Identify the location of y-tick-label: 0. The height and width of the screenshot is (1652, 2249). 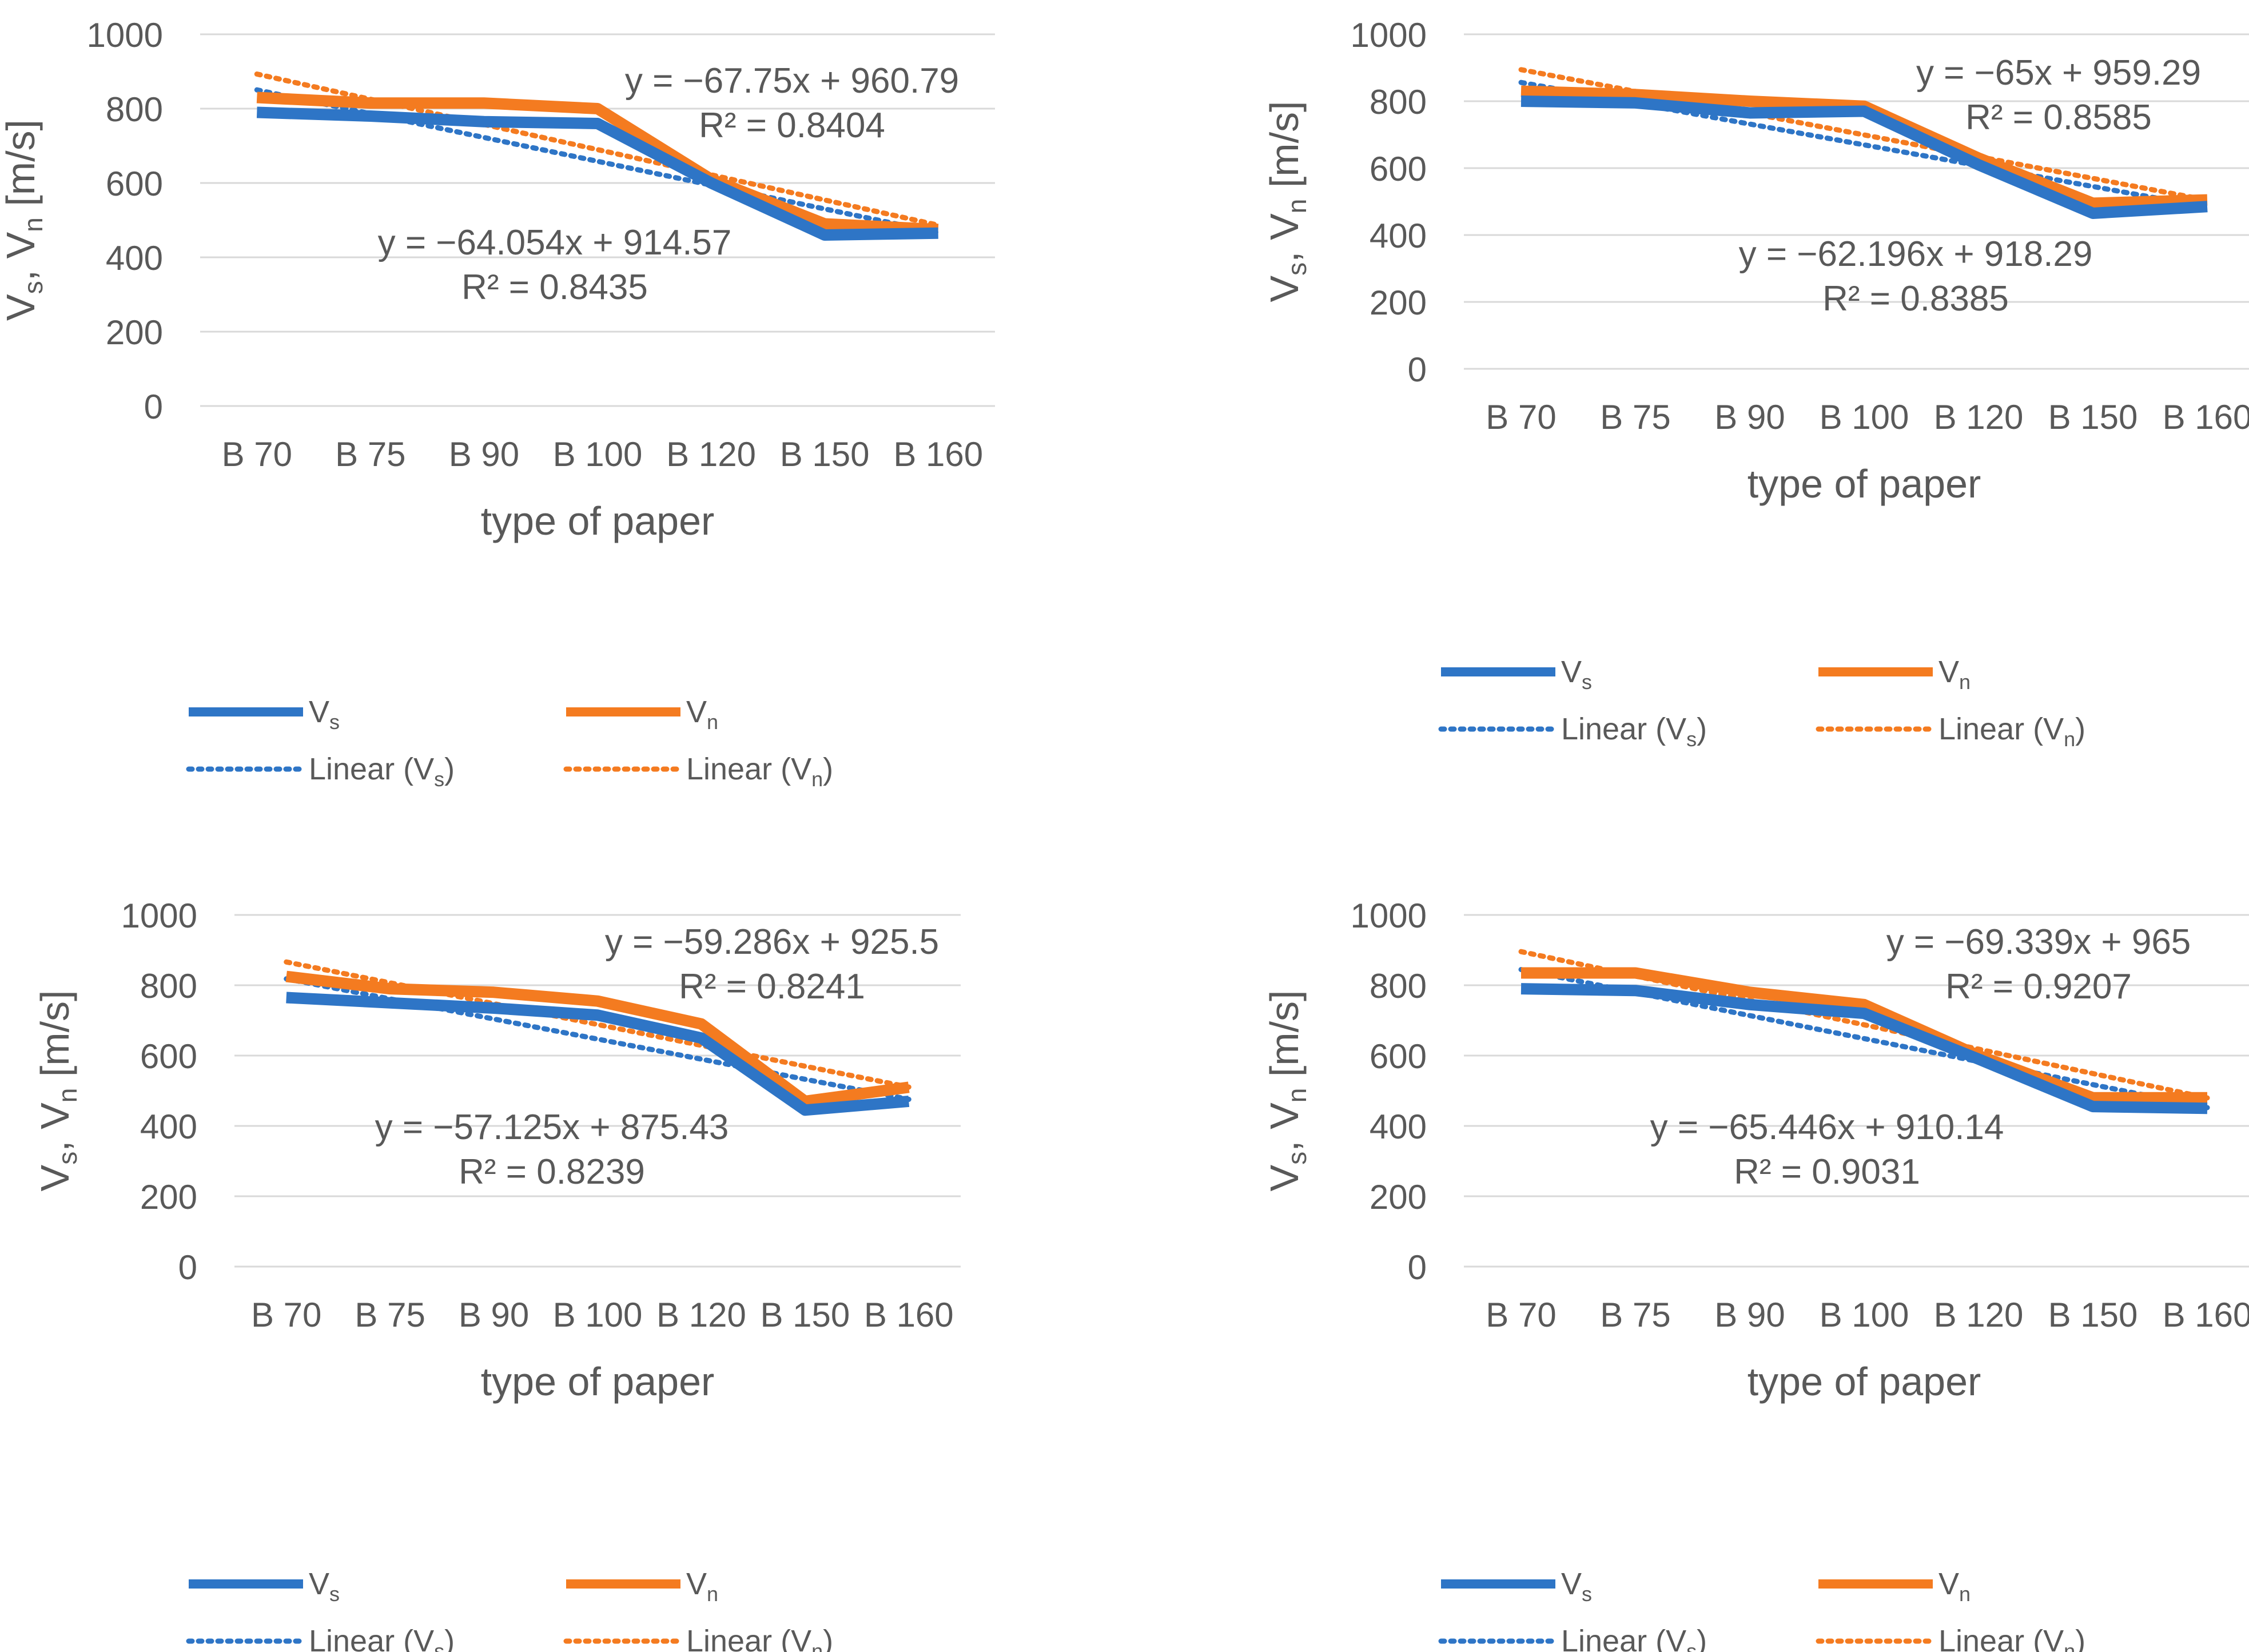
(1417, 1267).